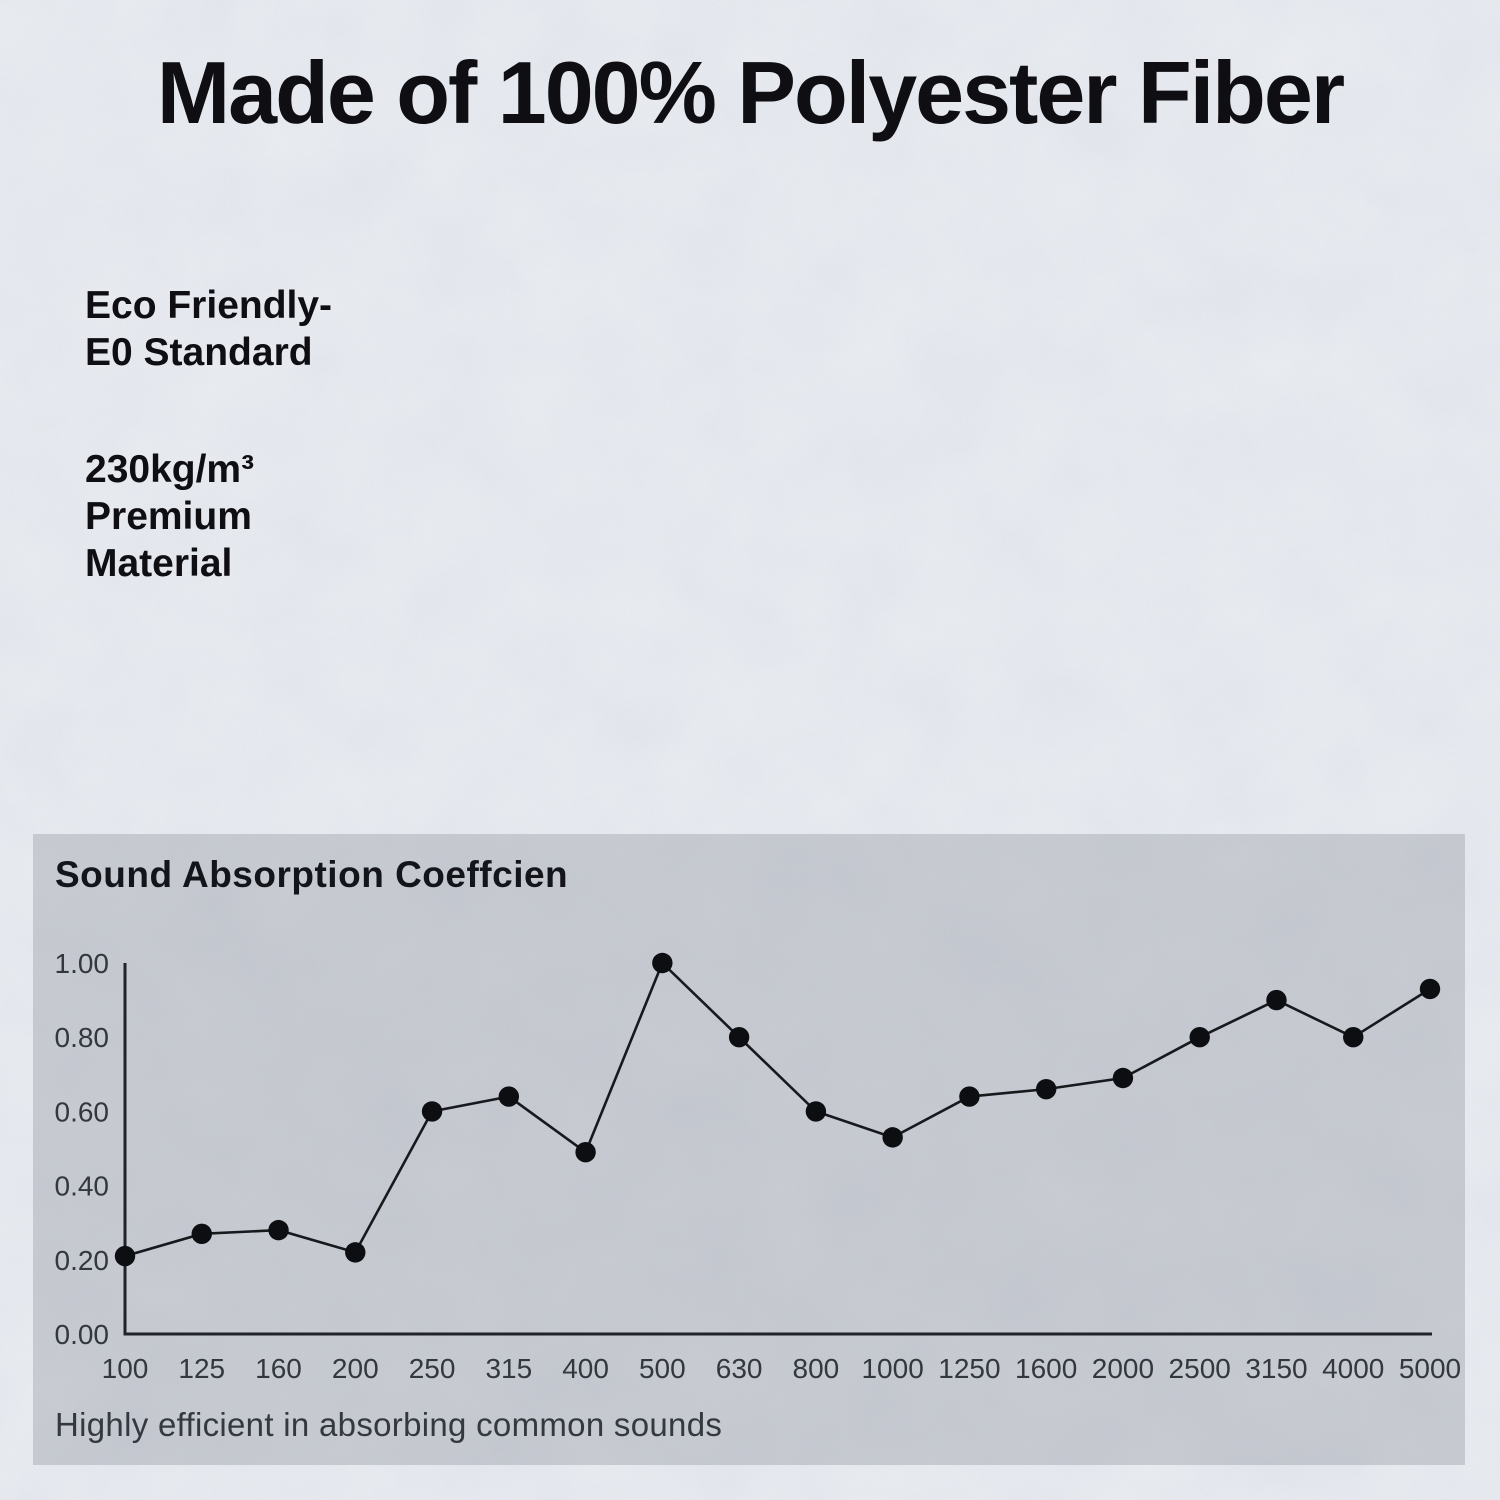 The height and width of the screenshot is (1500, 1500). I want to click on x-tick-label: 315, so click(508, 1368).